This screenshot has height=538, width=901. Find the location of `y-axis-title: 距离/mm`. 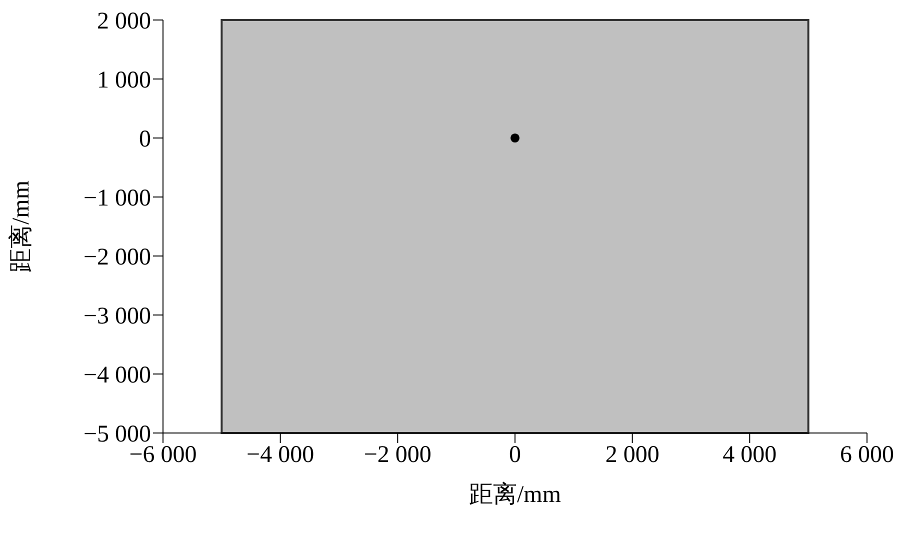

y-axis-title: 距离/mm is located at coordinates (21, 226).